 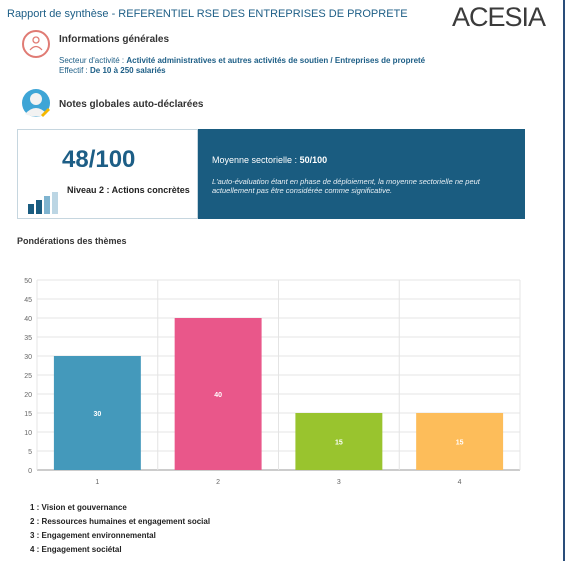 I want to click on effectif-label: Effectif :, so click(x=73, y=70).